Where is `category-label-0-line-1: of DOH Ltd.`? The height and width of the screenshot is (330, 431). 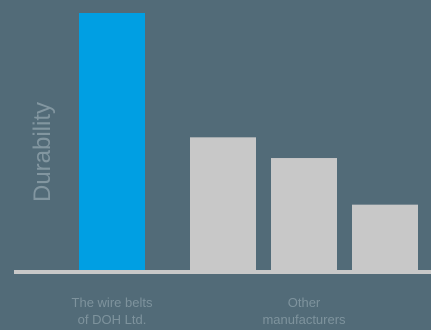
category-label-0-line-1: of DOH Ltd. is located at coordinates (112, 319).